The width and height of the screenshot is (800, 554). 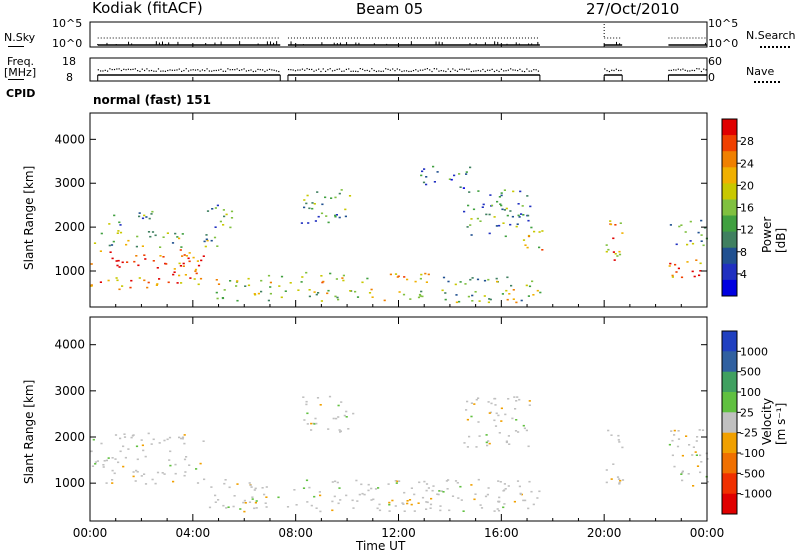 I want to click on freq-tick-high: 18, so click(x=69, y=61).